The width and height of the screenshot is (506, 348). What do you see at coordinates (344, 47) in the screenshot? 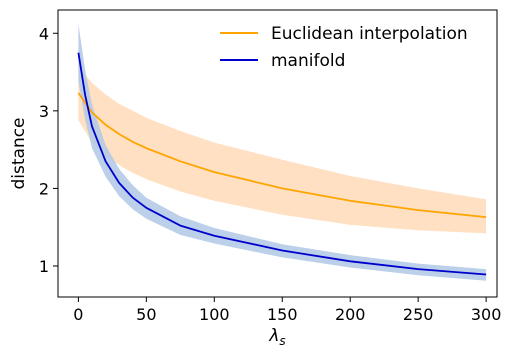
I see `legend: Euclidean interpolation manifold` at bounding box center [344, 47].